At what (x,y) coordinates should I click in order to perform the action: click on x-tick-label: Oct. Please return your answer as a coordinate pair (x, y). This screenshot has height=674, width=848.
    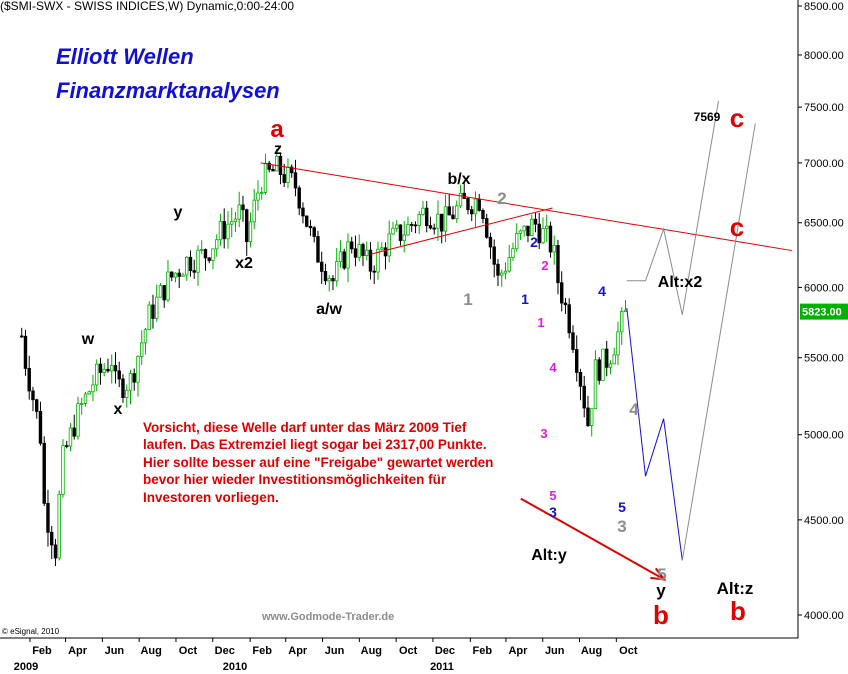
    Looking at the image, I should click on (188, 651).